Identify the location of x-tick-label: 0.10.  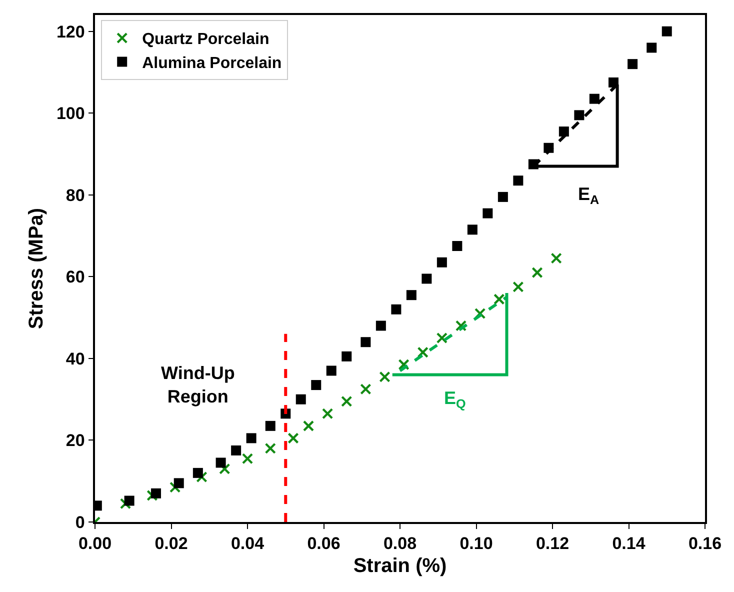
(476, 544).